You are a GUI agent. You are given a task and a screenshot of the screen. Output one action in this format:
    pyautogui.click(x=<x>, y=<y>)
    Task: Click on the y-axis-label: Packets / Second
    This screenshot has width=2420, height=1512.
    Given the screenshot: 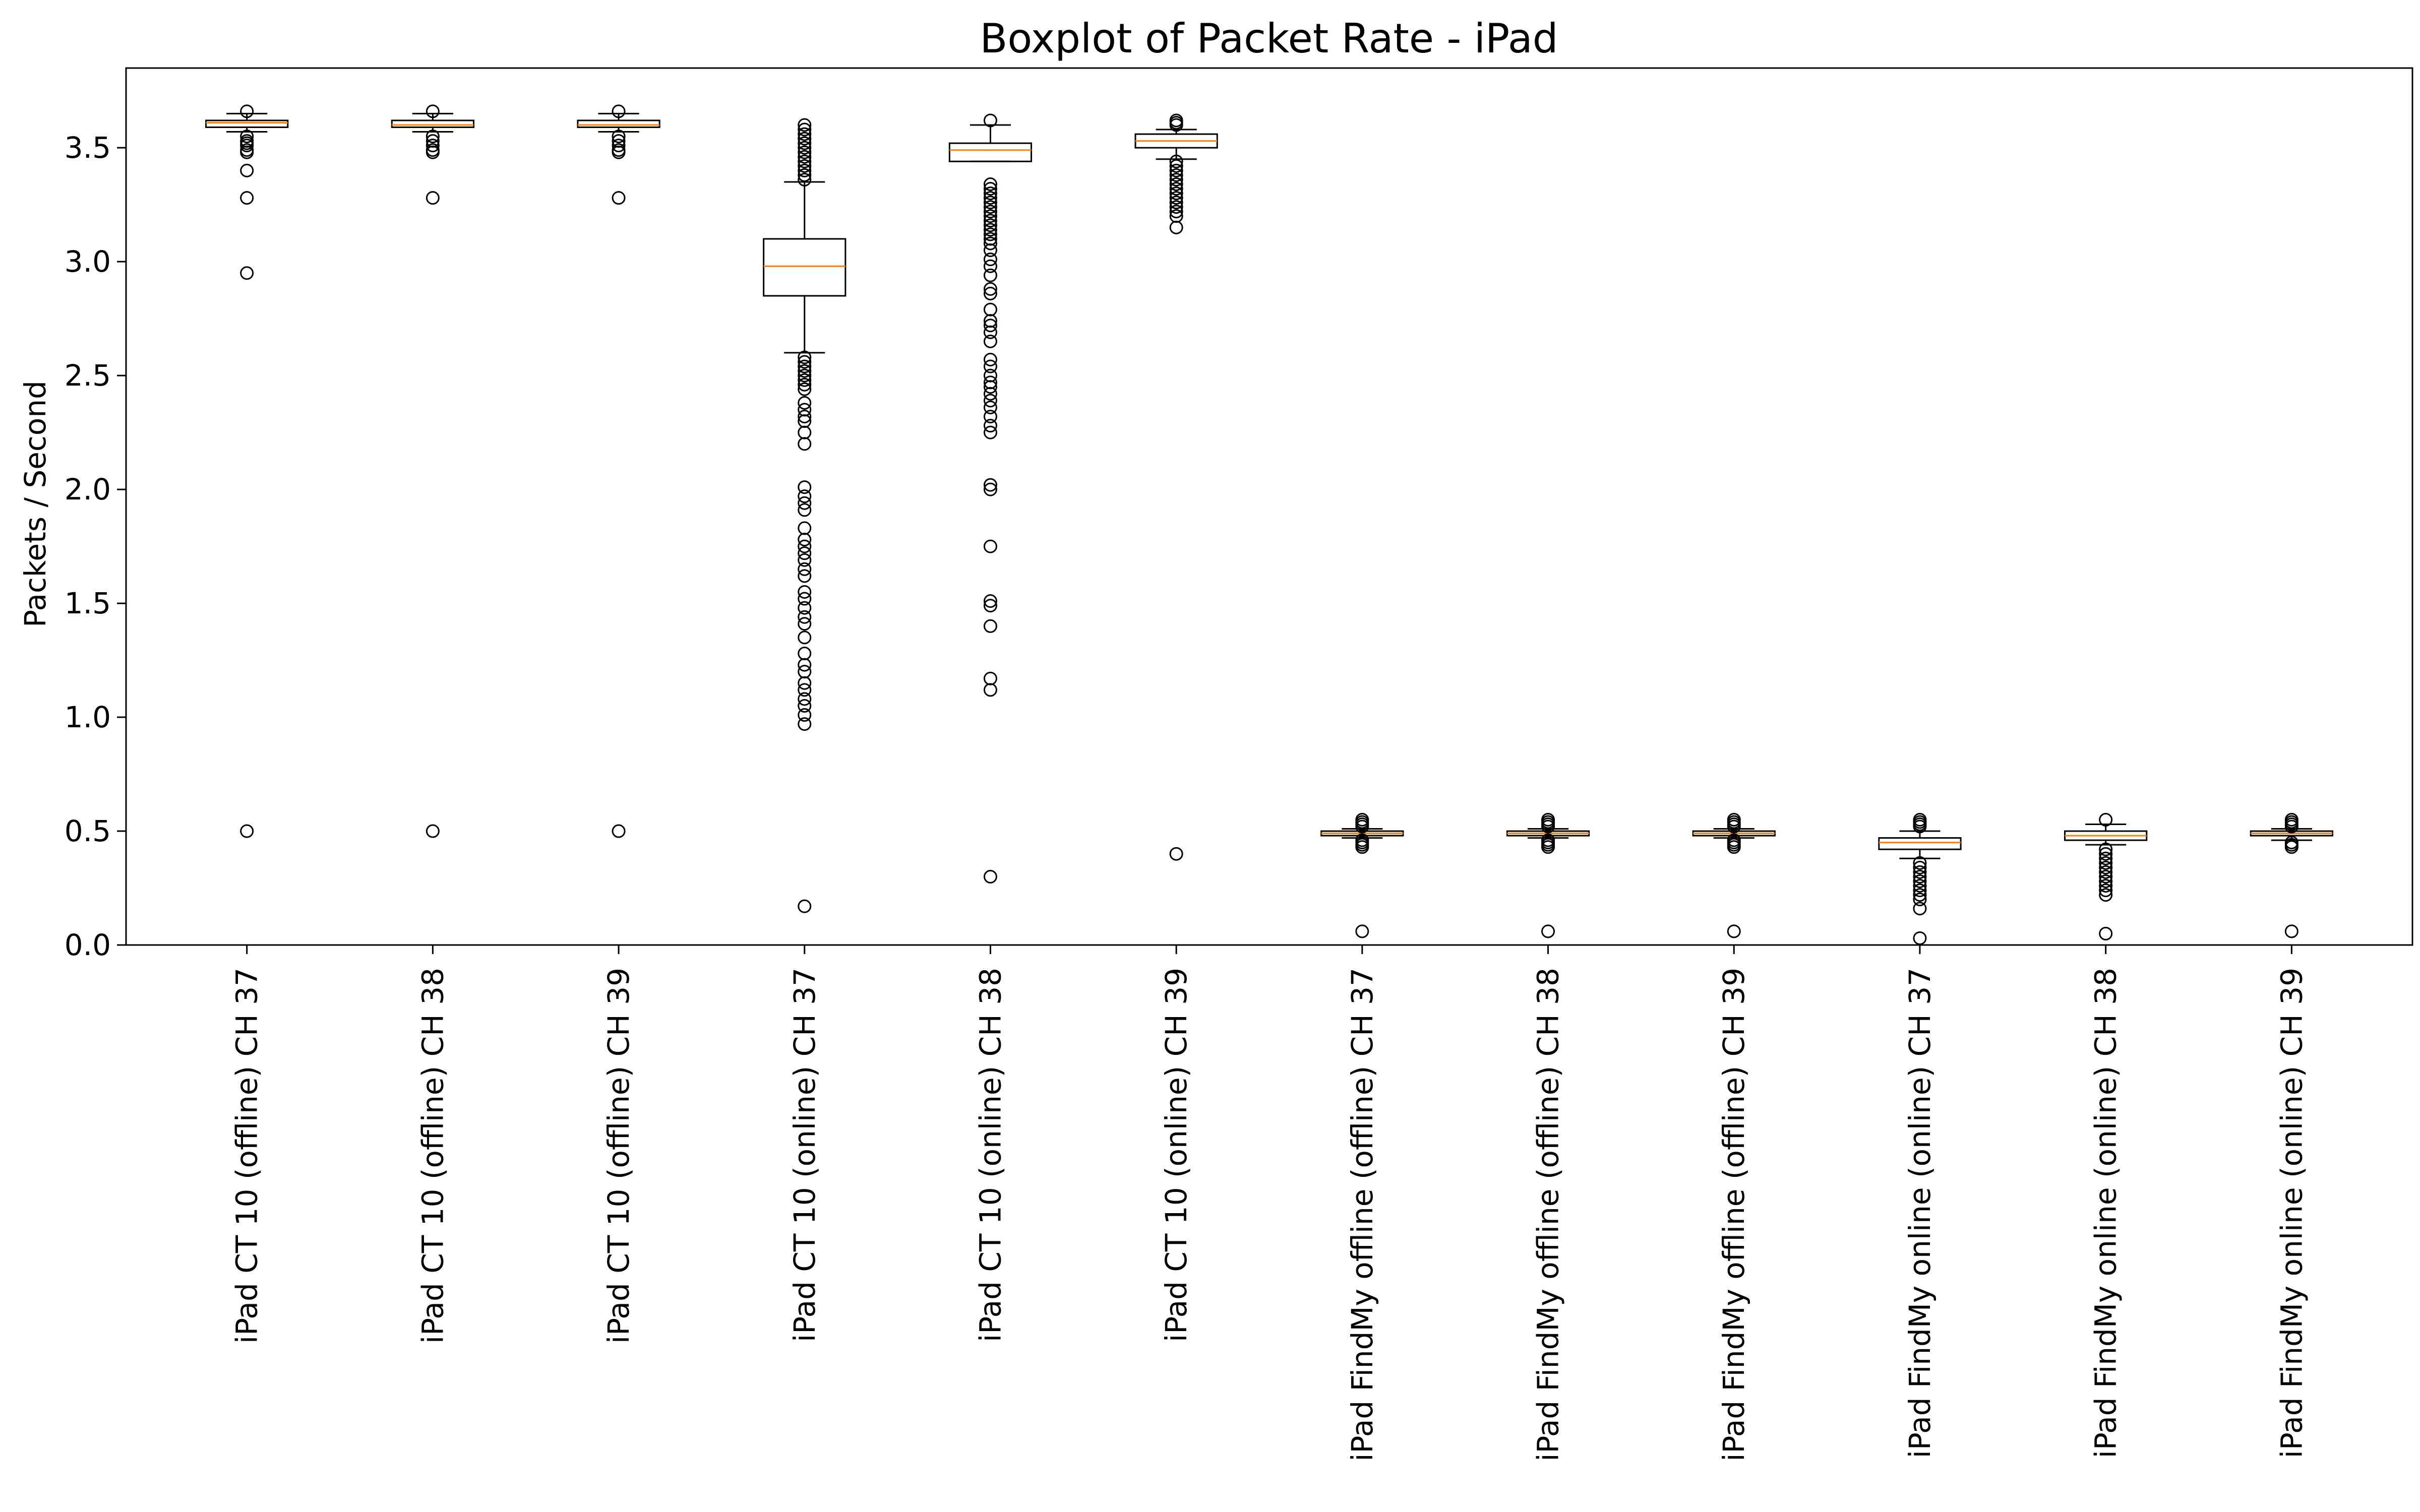 What is the action you would take?
    pyautogui.click(x=35, y=504)
    